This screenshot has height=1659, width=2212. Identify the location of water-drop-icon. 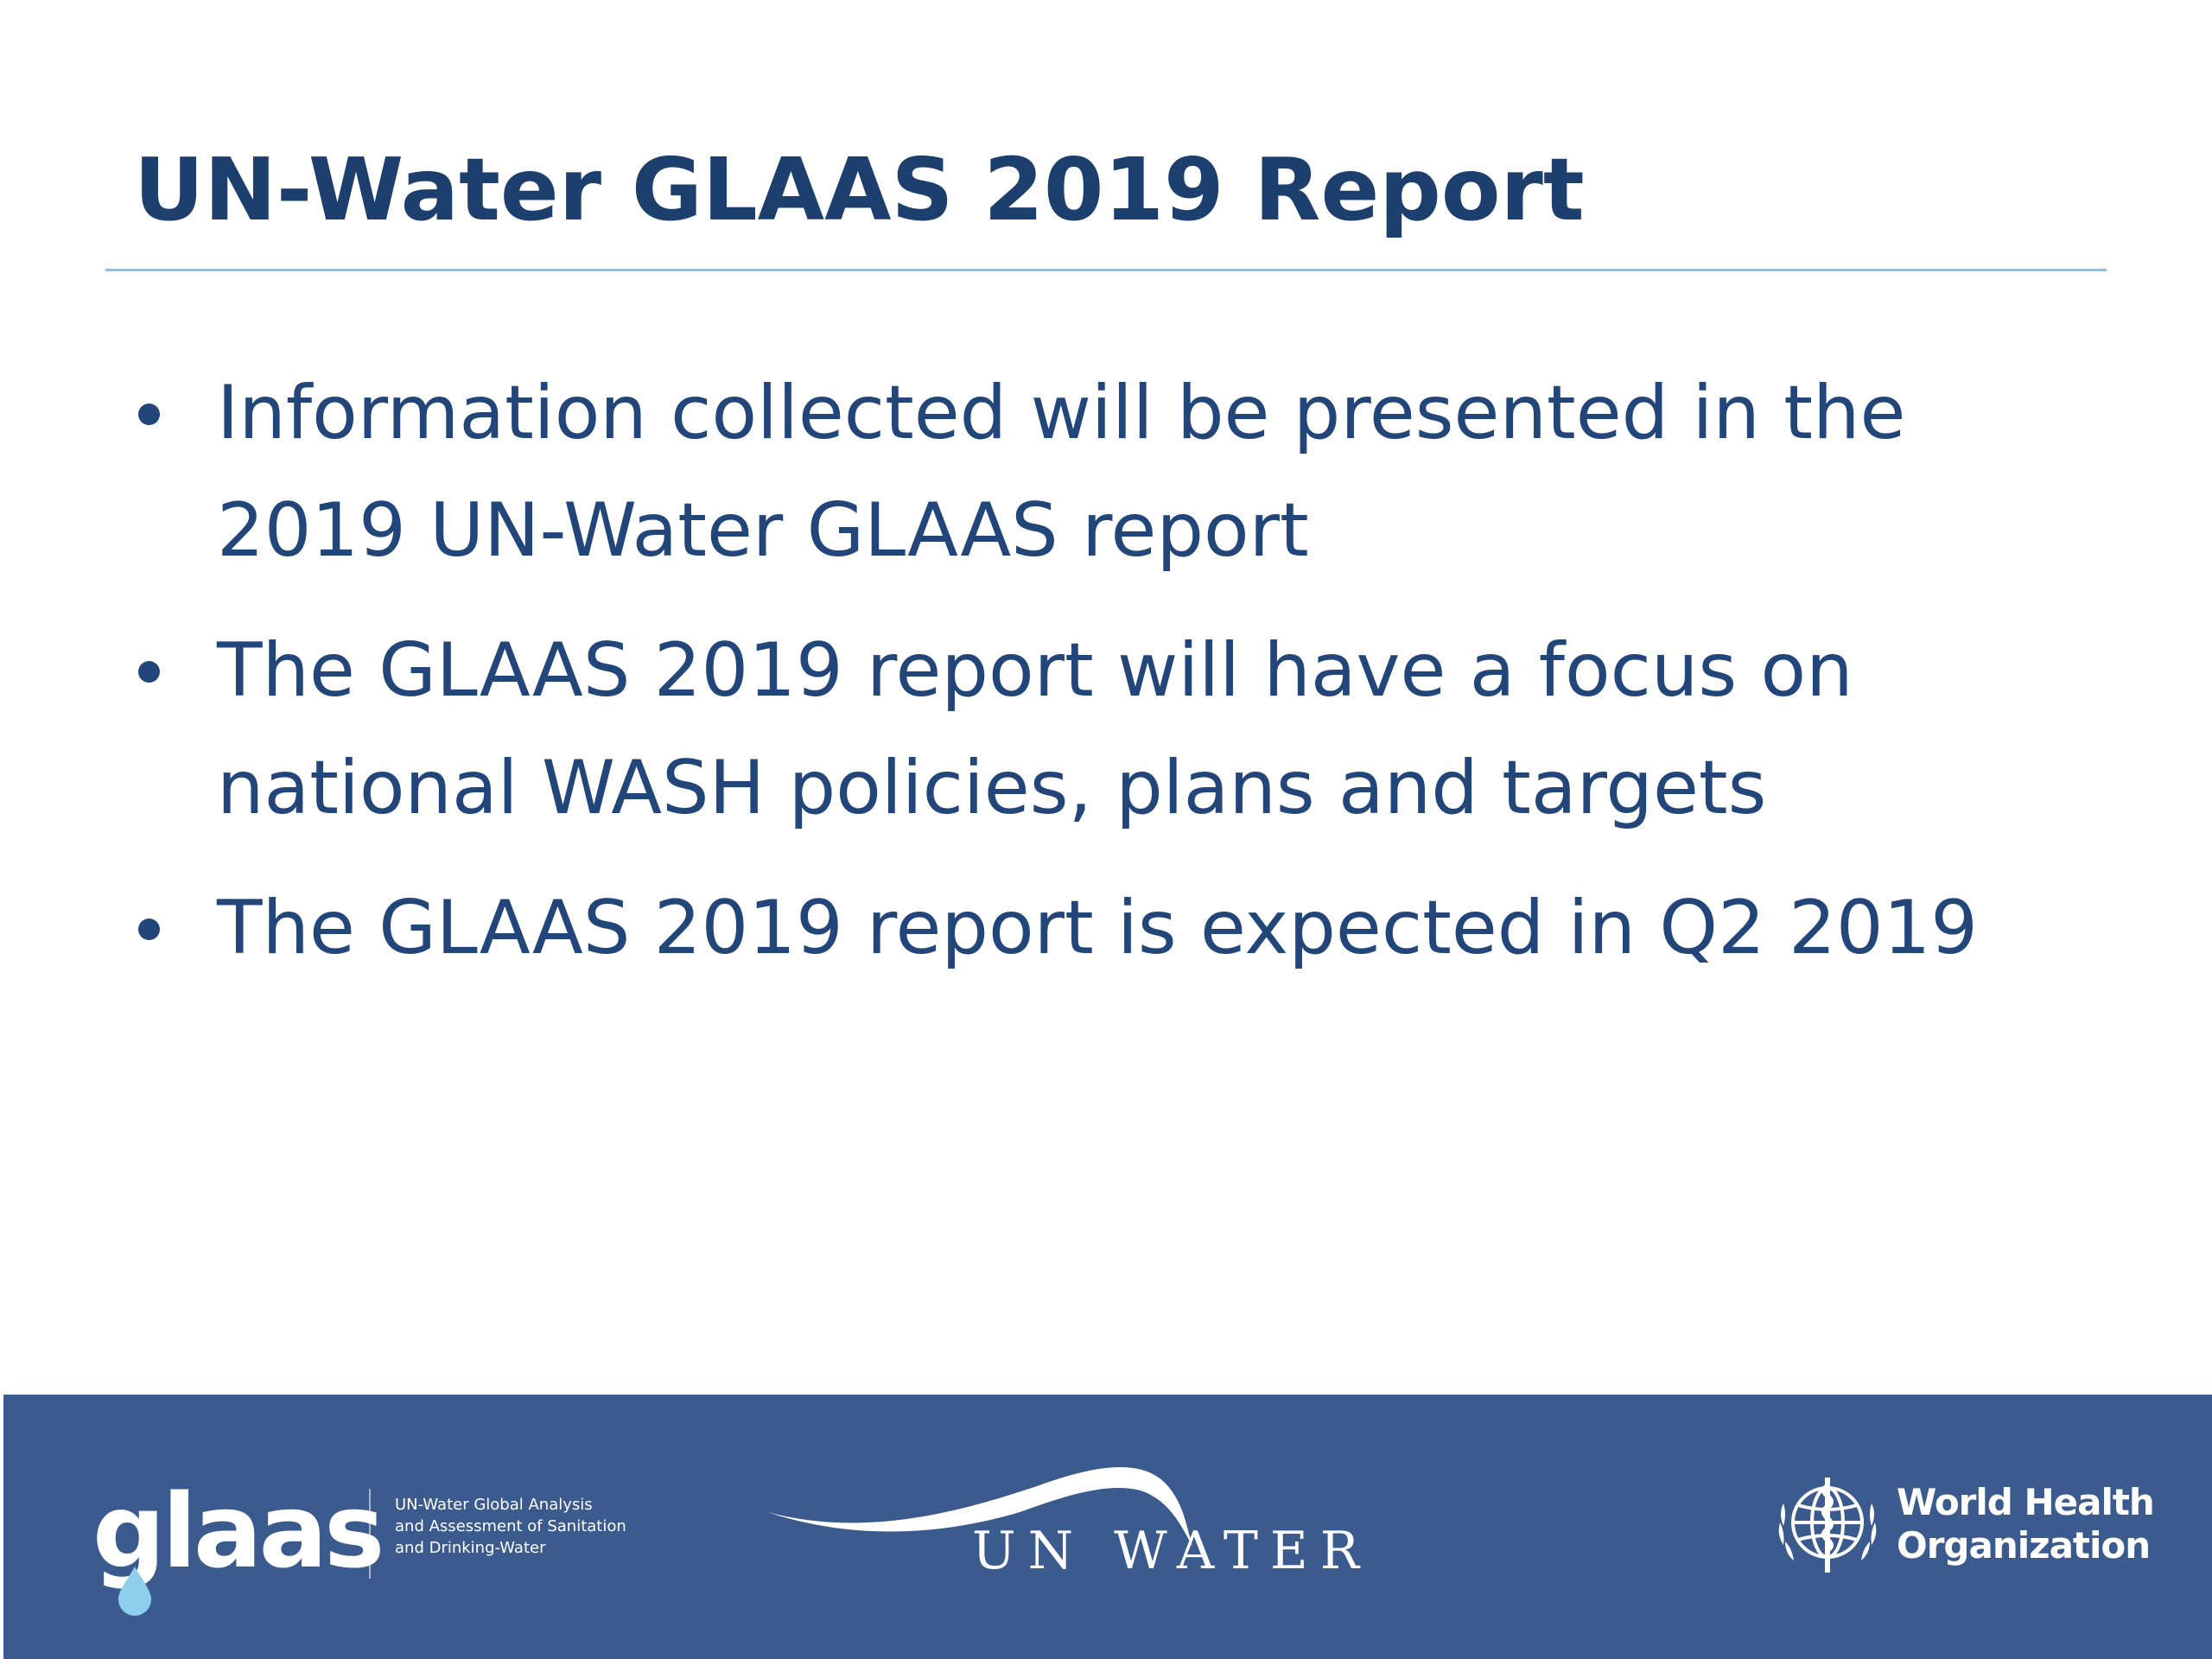
(134, 1591).